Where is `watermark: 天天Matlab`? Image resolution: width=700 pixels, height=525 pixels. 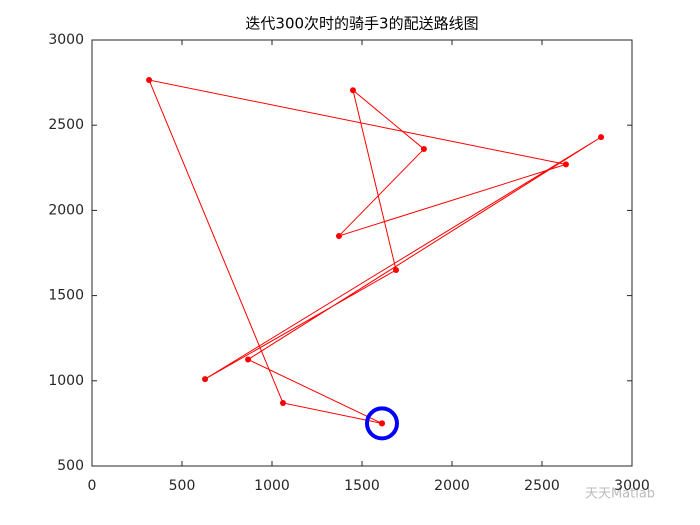 watermark: 天天Matlab is located at coordinates (620, 494).